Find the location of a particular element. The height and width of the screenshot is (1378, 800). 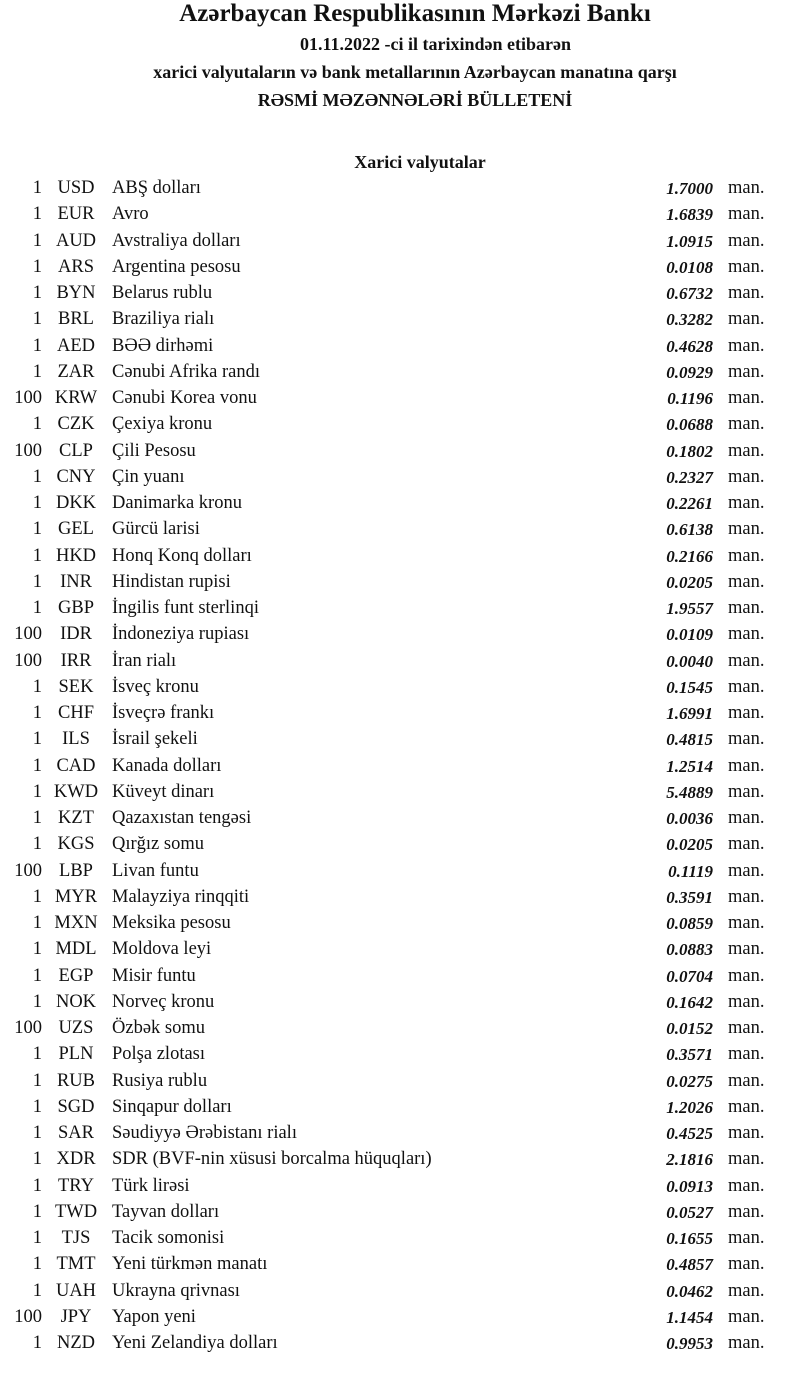

rate-value: 0.1802 is located at coordinates (689, 451).